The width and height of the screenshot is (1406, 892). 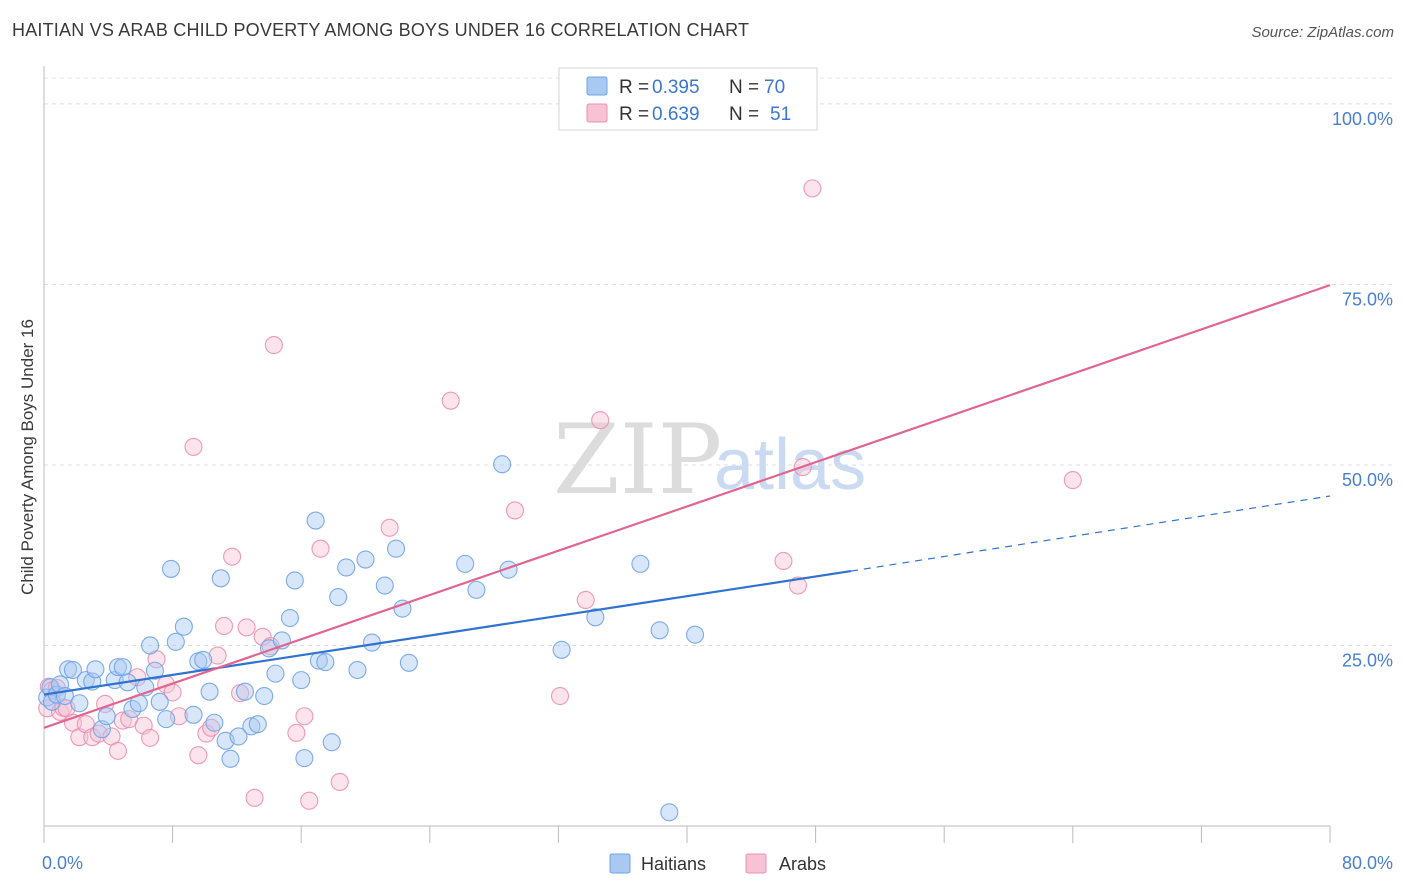 I want to click on y-tick-label-1: 50.0%, so click(x=1367, y=480).